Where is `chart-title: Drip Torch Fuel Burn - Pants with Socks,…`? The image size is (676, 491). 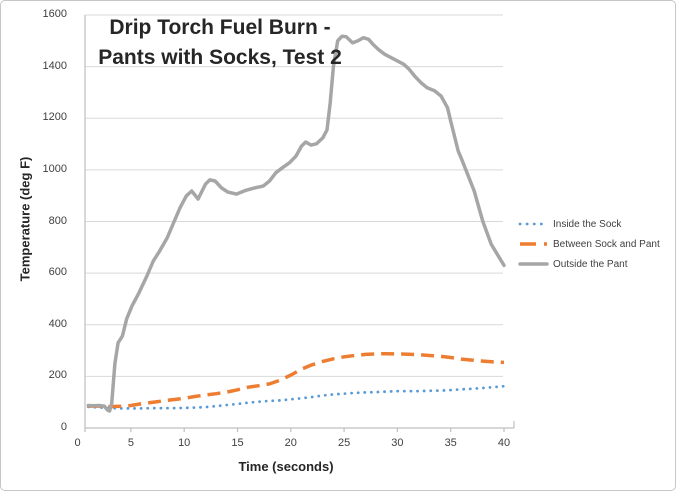
chart-title: Drip Torch Fuel Burn - Pants with Socks,… is located at coordinates (220, 43).